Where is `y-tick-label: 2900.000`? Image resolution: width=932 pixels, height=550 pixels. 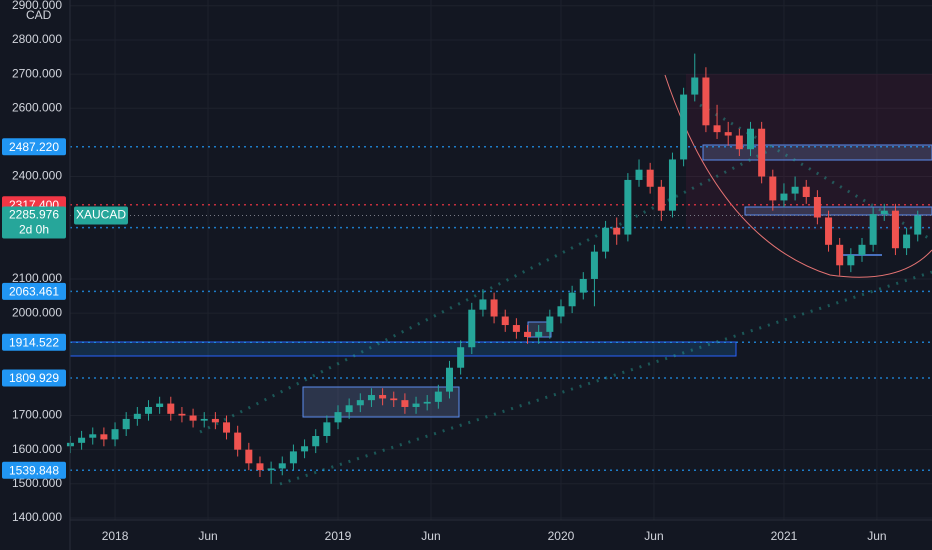 y-tick-label: 2900.000 is located at coordinates (37, 6).